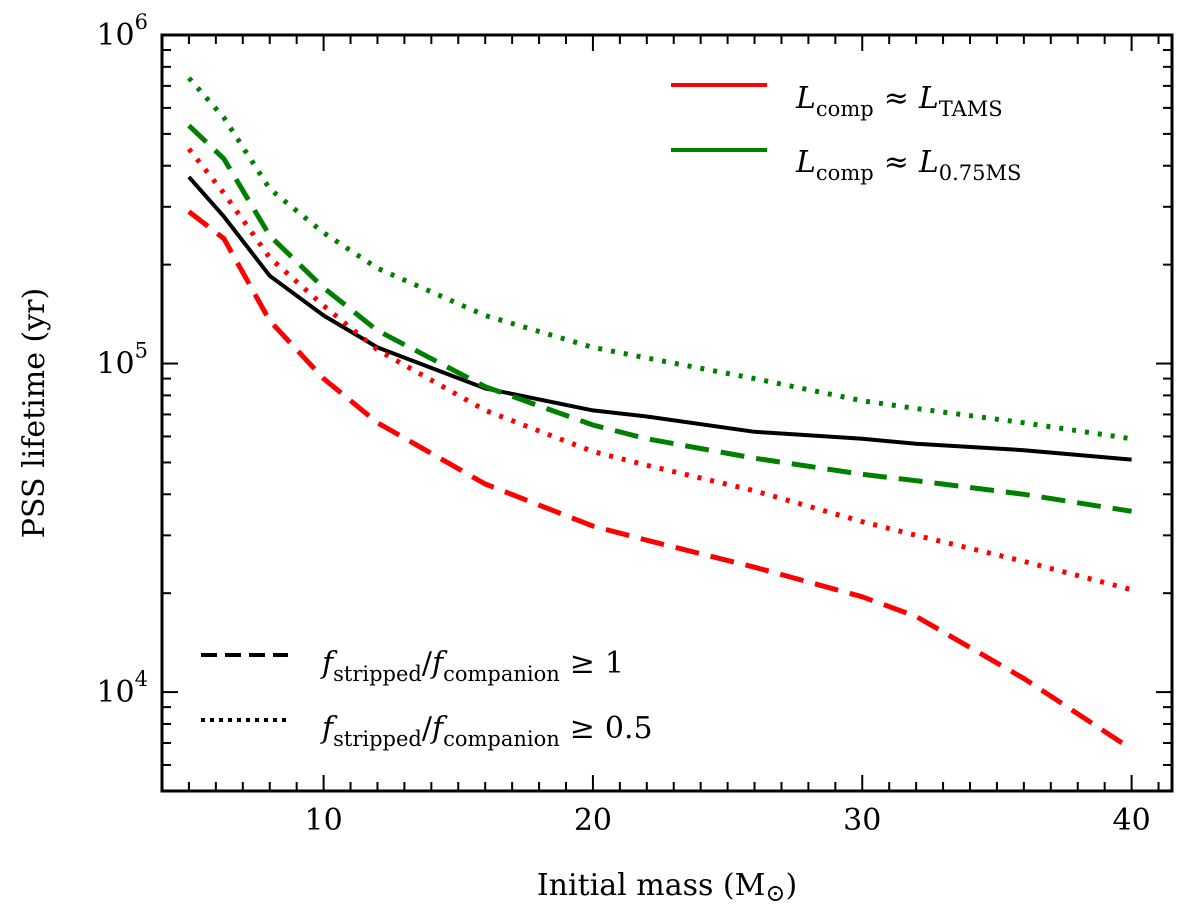 The image size is (1200, 914). What do you see at coordinates (846, 133) in the screenshot?
I see `legend-color: Lcomp ≈ LTAMS Lcomp ≈ L0.75MS` at bounding box center [846, 133].